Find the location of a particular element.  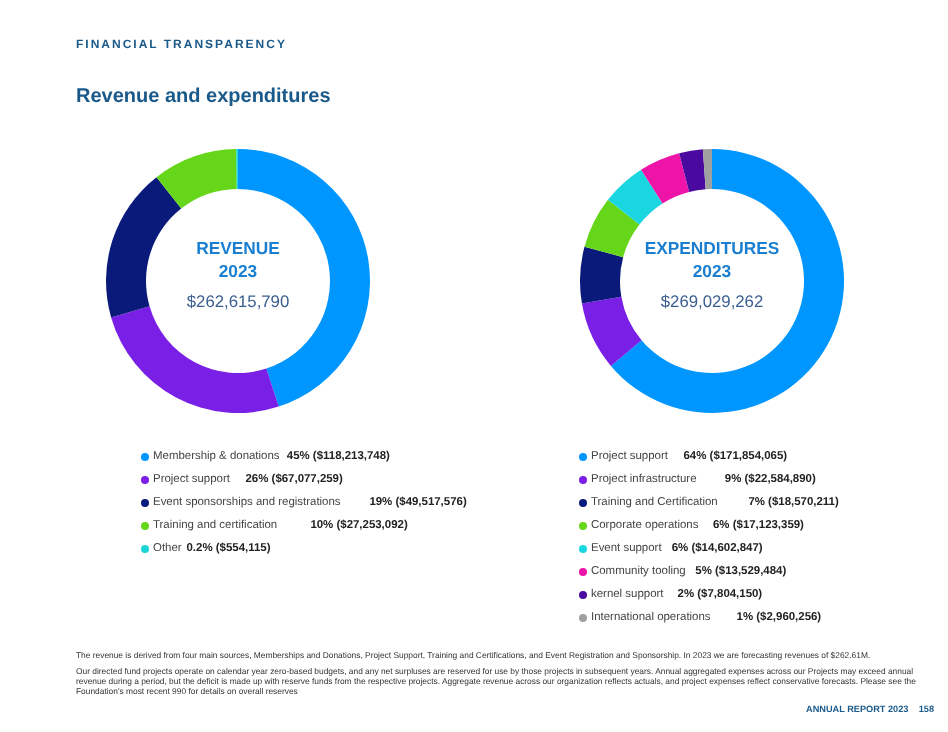

text: $262,615,790 is located at coordinates (238, 301).